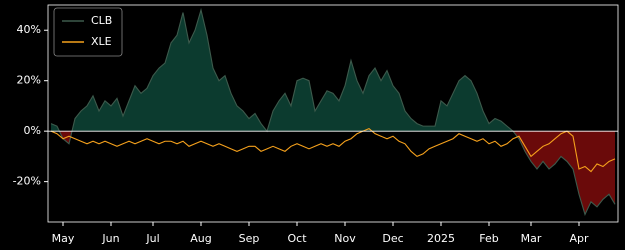 The width and height of the screenshot is (625, 250). What do you see at coordinates (29, 80) in the screenshot?
I see `y-tick-label: 20%` at bounding box center [29, 80].